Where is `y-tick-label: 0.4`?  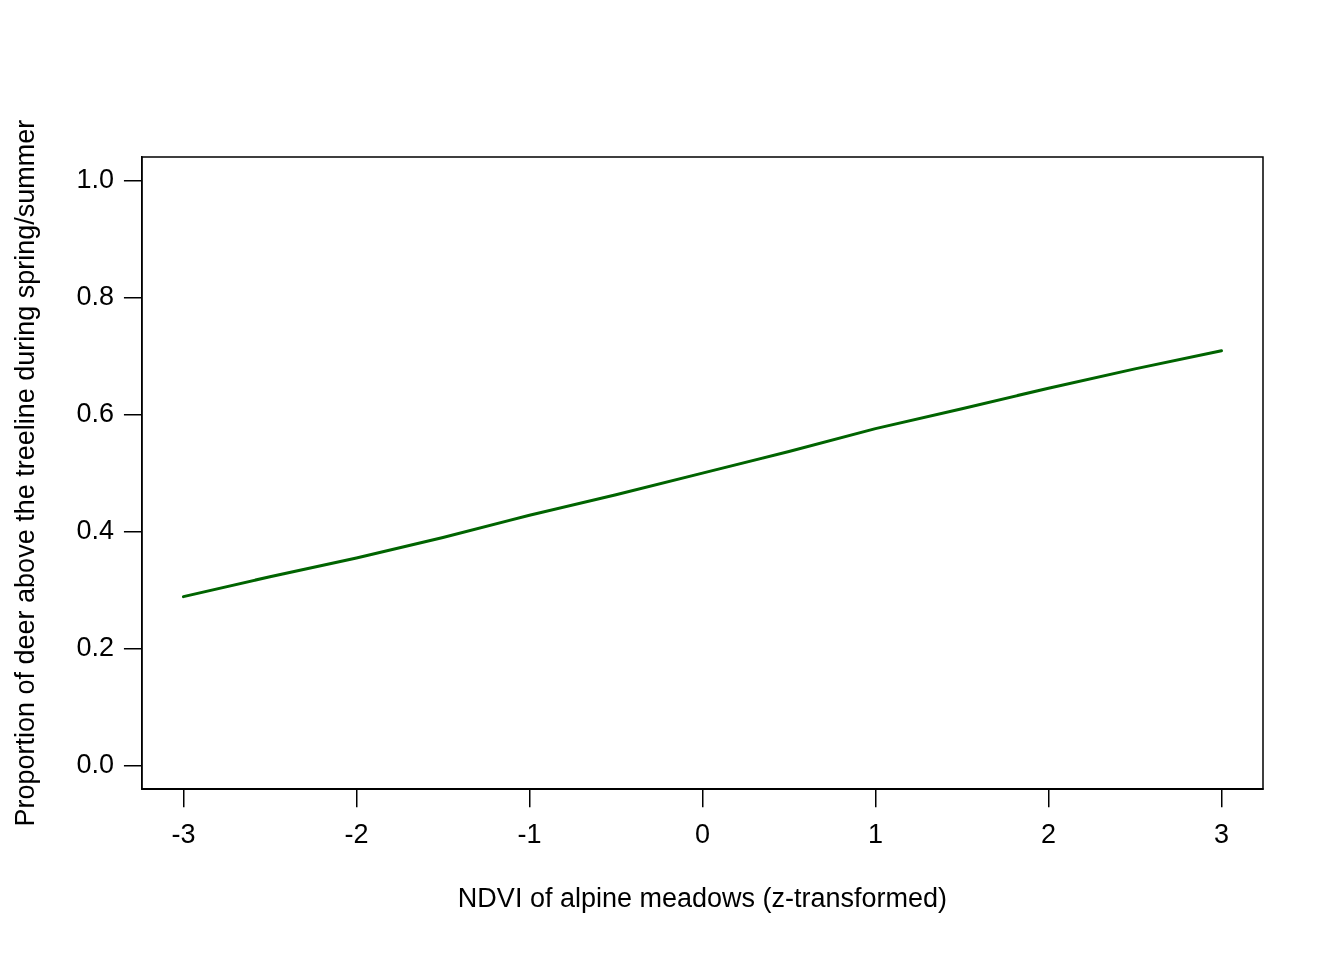
y-tick-label: 0.4 is located at coordinates (95, 530).